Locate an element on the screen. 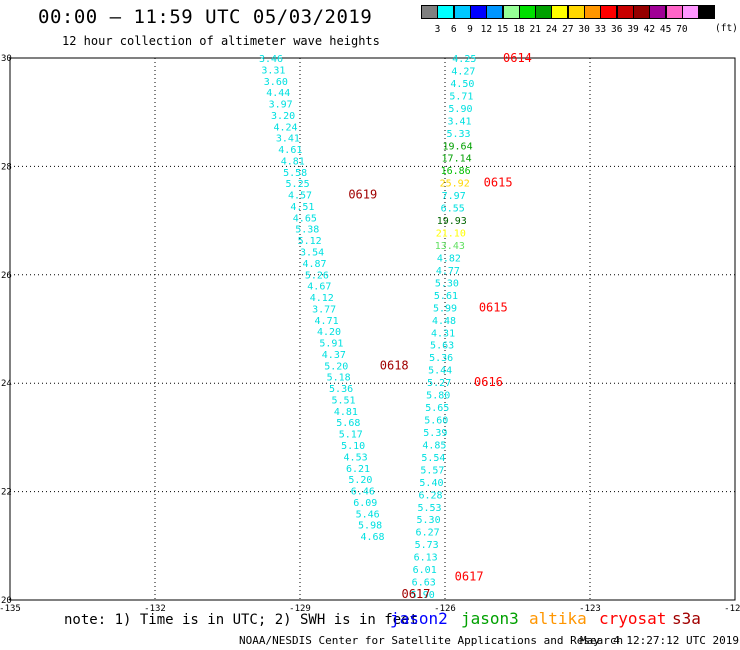  data-label-jason3: 6.28 is located at coordinates (430, 495).